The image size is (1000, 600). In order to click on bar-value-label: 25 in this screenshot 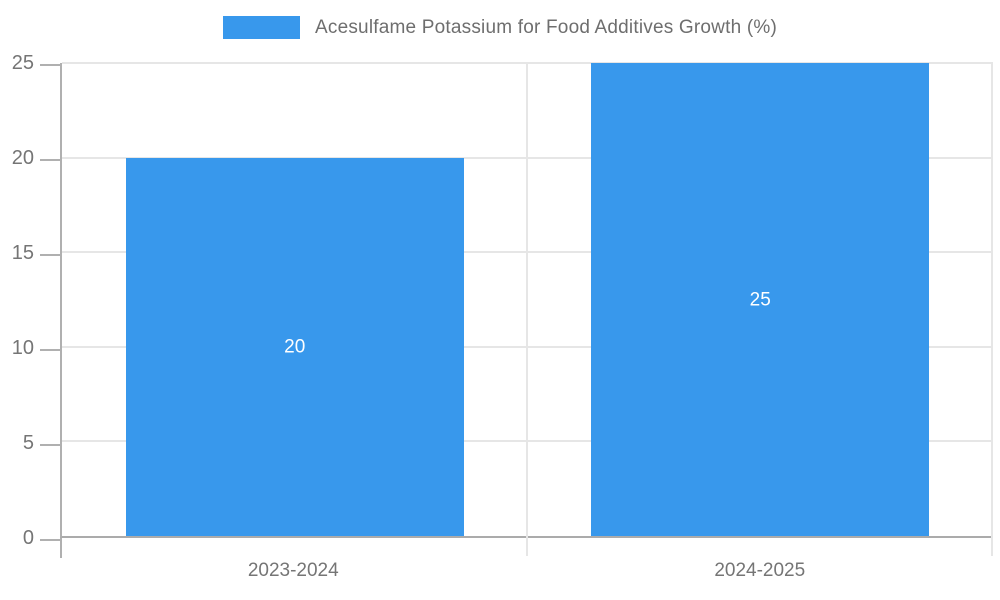, I will do `click(760, 299)`.